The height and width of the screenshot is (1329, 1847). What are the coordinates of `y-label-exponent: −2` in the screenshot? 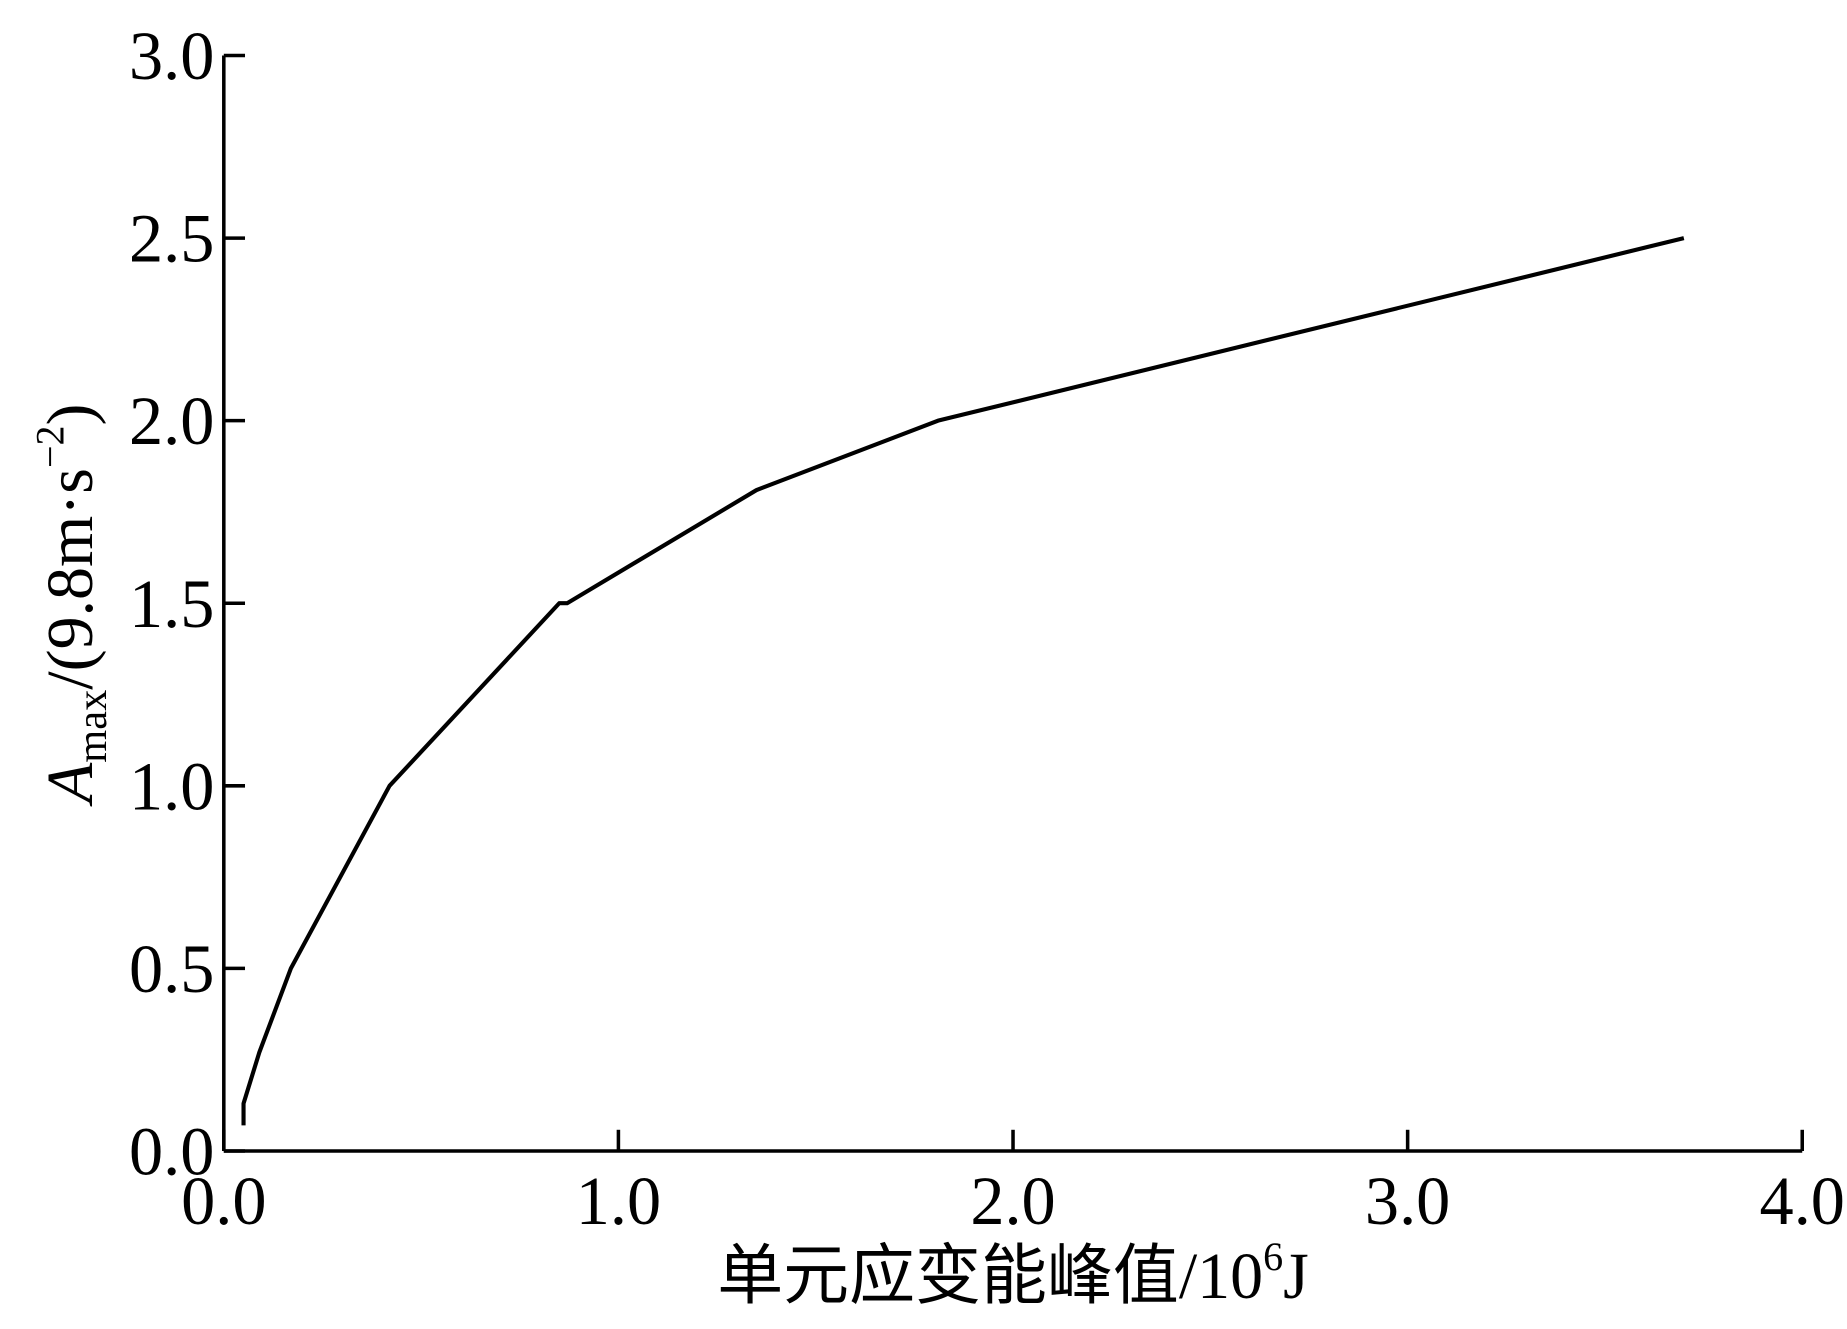 It's located at (50, 446).